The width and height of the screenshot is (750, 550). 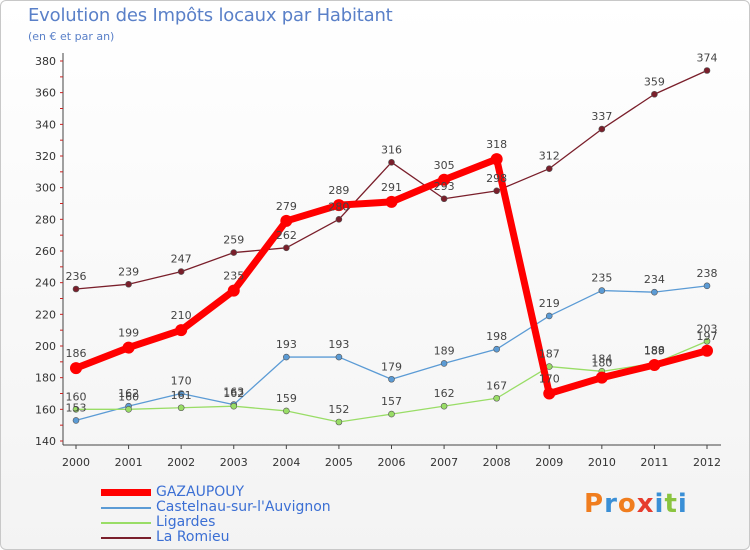 I want to click on data-label: 238, so click(x=707, y=273).